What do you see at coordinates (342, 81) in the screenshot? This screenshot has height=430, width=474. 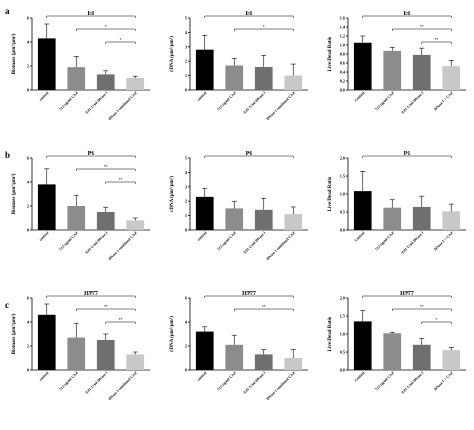 I see `y-tick-label: 0.2` at bounding box center [342, 81].